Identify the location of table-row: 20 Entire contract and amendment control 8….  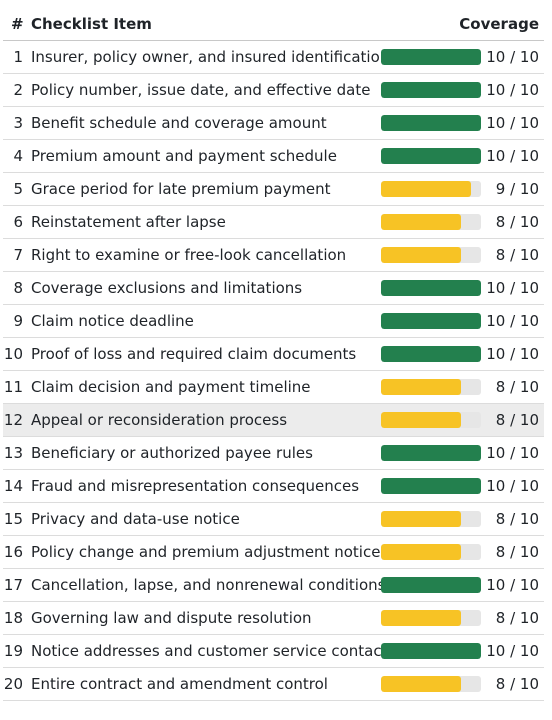
(273, 684).